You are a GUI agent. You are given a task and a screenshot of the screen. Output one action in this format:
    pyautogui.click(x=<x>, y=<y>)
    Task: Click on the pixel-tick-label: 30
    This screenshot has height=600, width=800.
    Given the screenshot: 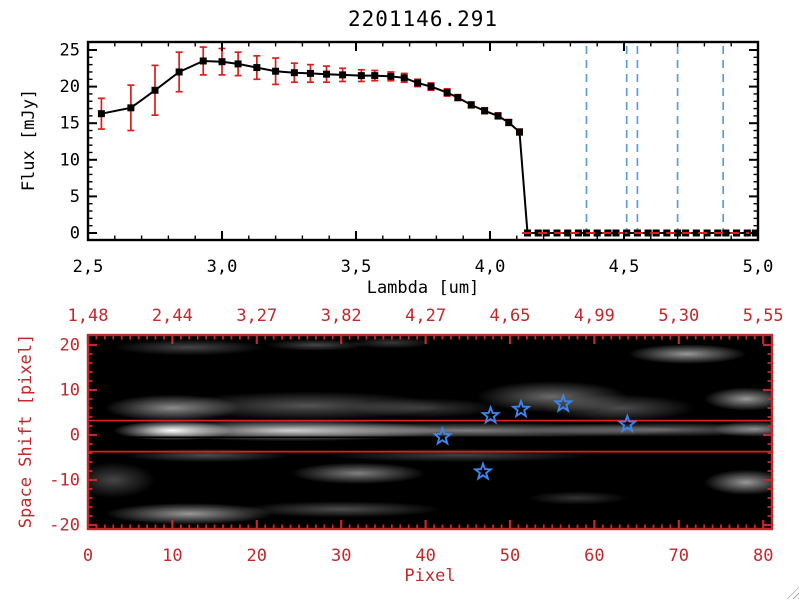 What is the action you would take?
    pyautogui.click(x=341, y=556)
    